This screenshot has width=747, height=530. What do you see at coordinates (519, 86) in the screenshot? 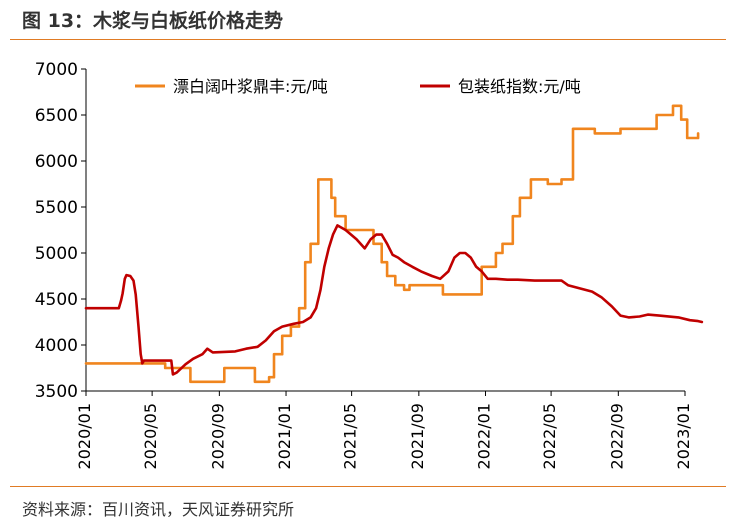
I see `legend-label-1: 包装纸指数:元/吨` at bounding box center [519, 86].